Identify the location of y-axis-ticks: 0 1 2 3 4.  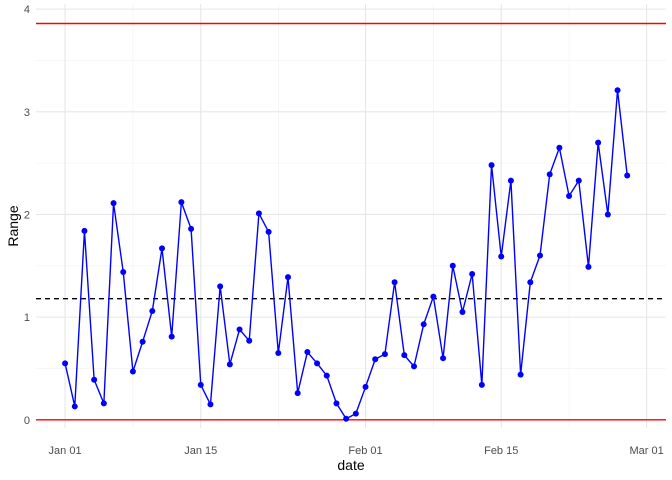
(27, 215).